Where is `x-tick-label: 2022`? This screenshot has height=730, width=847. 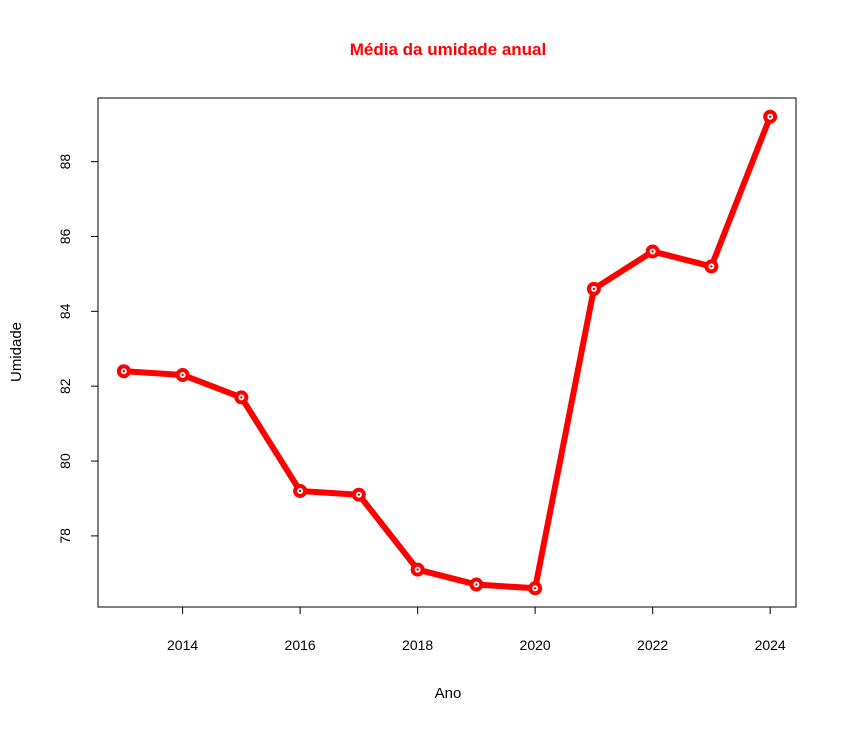 x-tick-label: 2022 is located at coordinates (652, 645).